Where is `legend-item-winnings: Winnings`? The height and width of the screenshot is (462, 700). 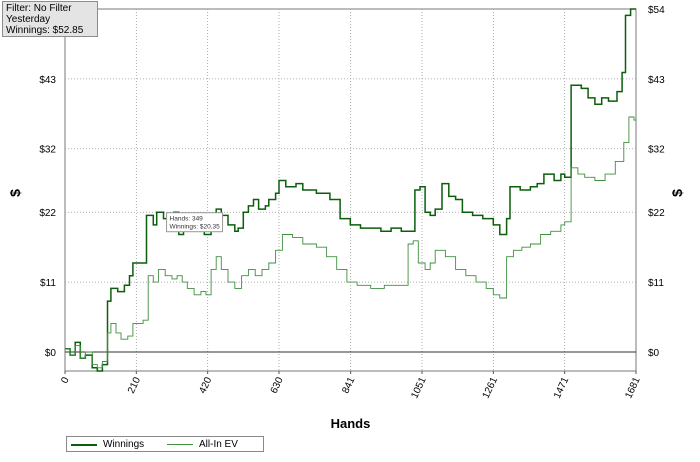
legend-item-winnings: Winnings is located at coordinates (107, 444).